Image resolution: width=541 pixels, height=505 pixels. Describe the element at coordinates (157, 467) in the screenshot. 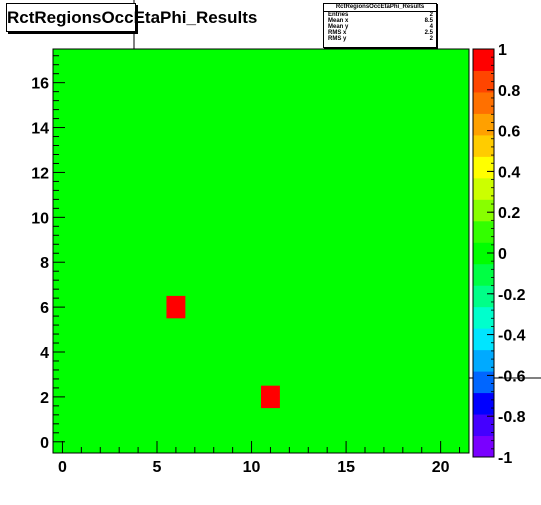

I see `x-tick-label: 5` at that location.